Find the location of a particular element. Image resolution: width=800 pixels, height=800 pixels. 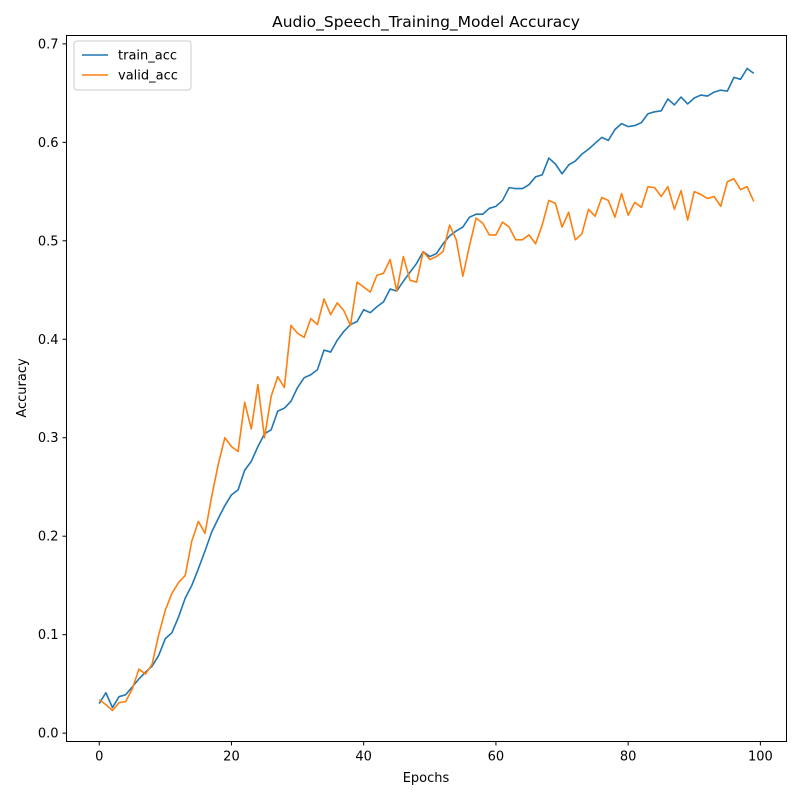

legend: train_acc valid_acc is located at coordinates (132, 65).